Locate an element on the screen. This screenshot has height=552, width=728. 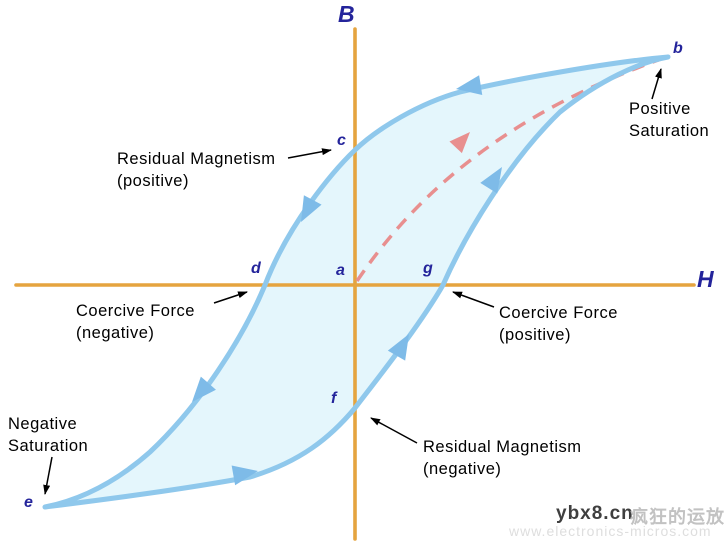
leader-negative-saturation is located at coordinates (48, 475).